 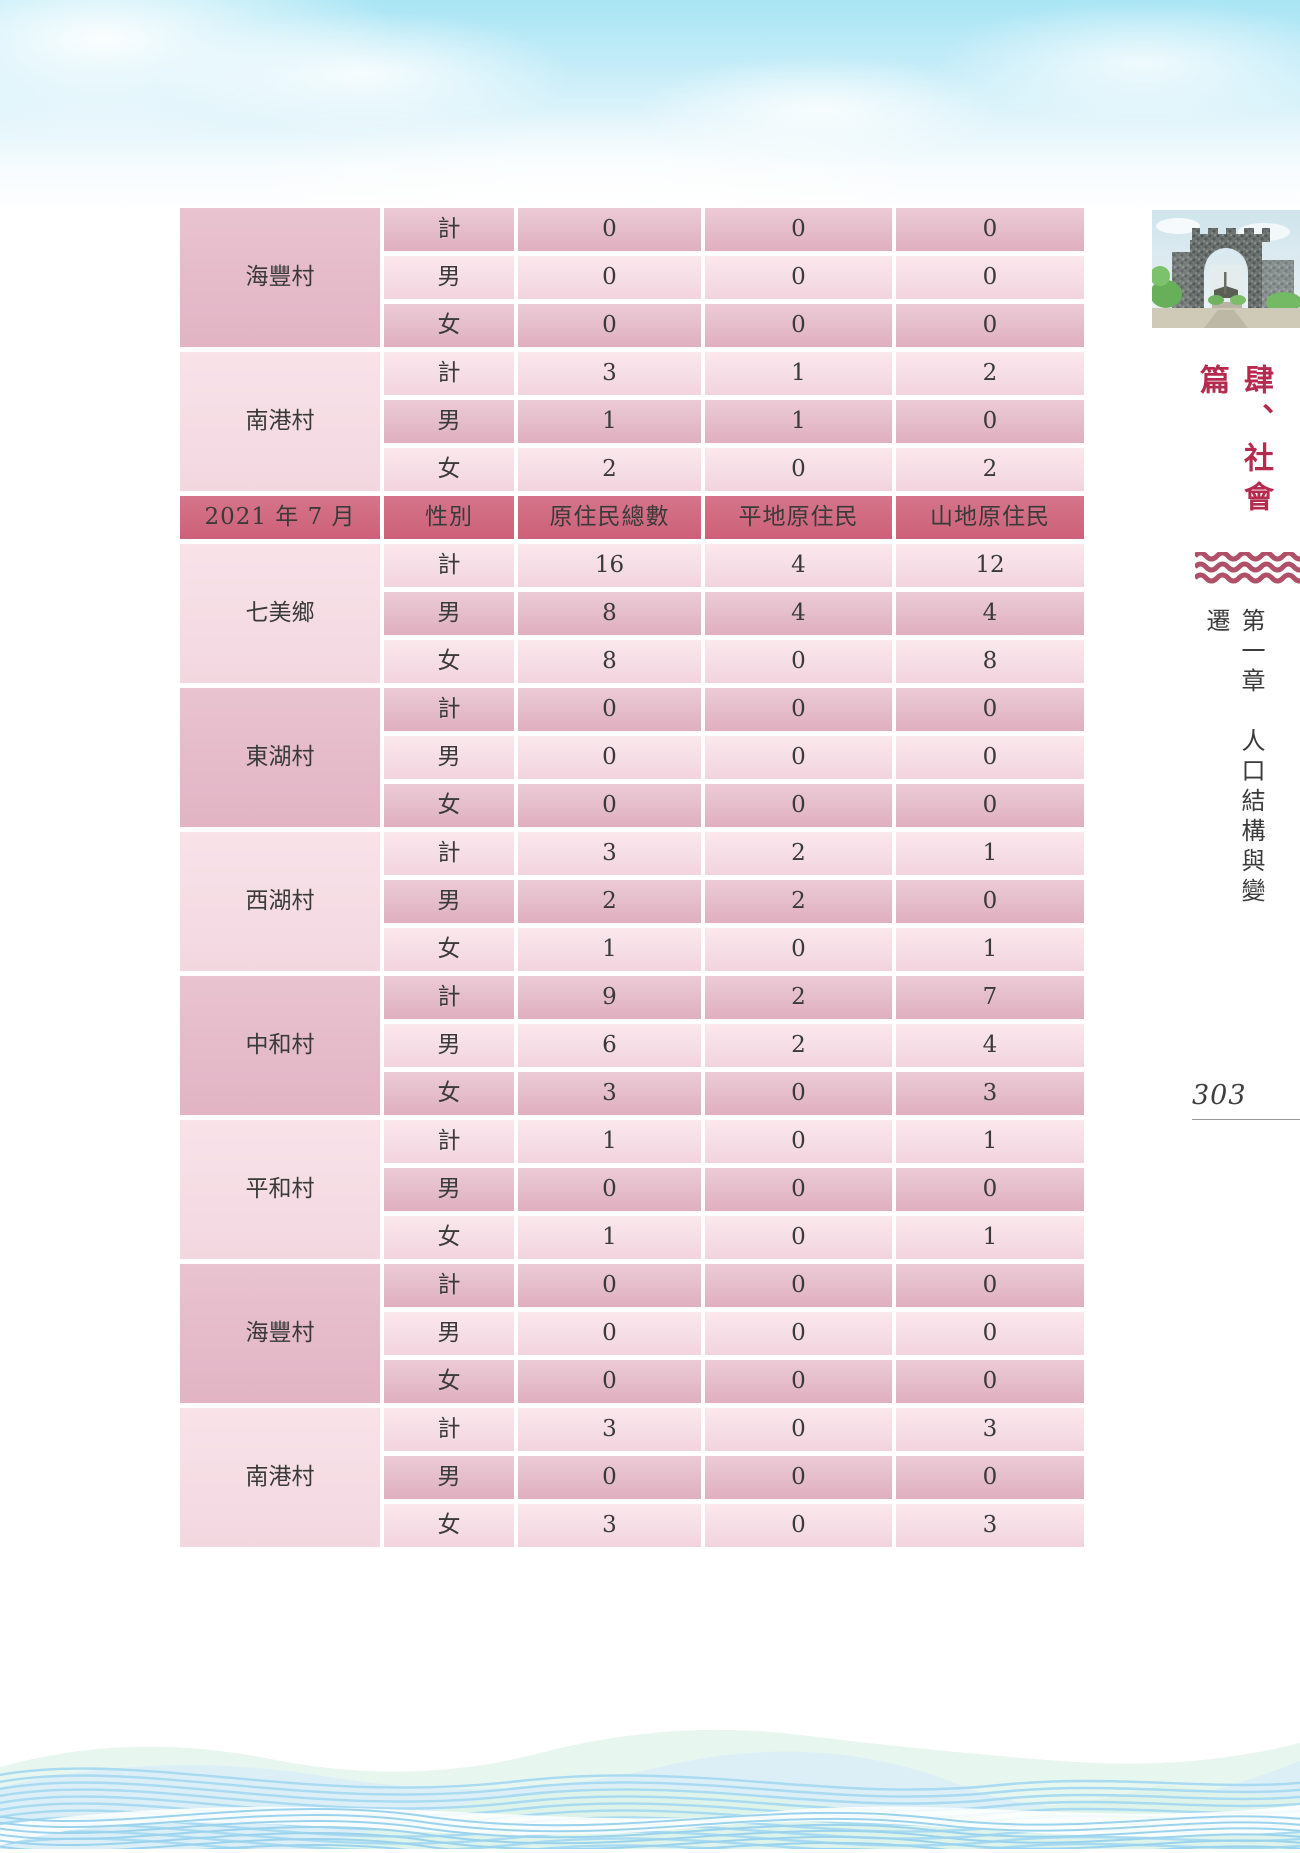 I want to click on table-row: 七美鄉計 16 4 12, so click(x=632, y=613).